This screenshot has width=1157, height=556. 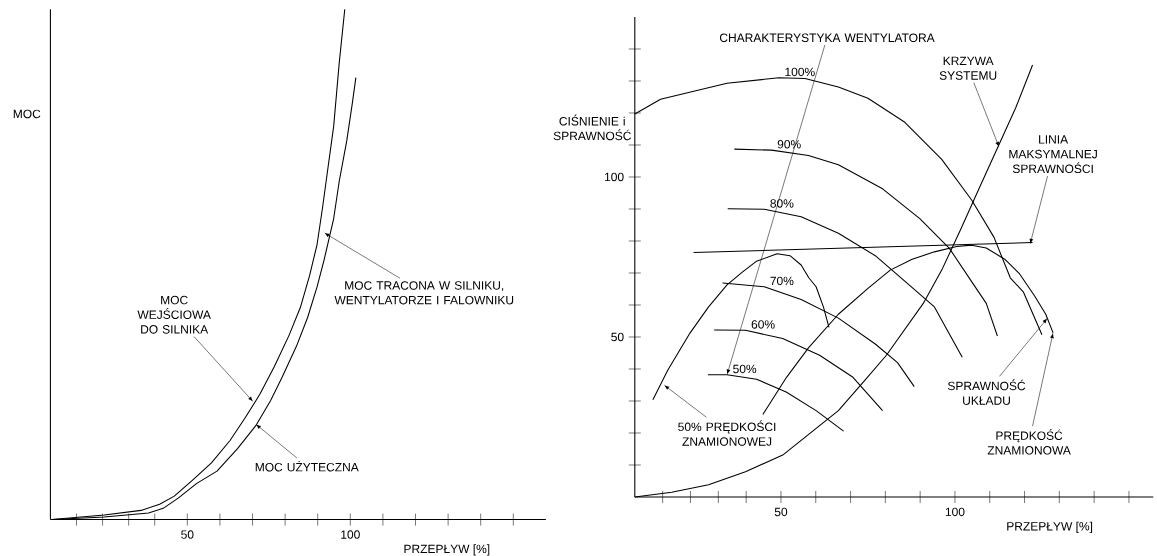 I want to click on annotation: PRĘDKOŚĆ ZNAMIONOWA, so click(x=1029, y=442).